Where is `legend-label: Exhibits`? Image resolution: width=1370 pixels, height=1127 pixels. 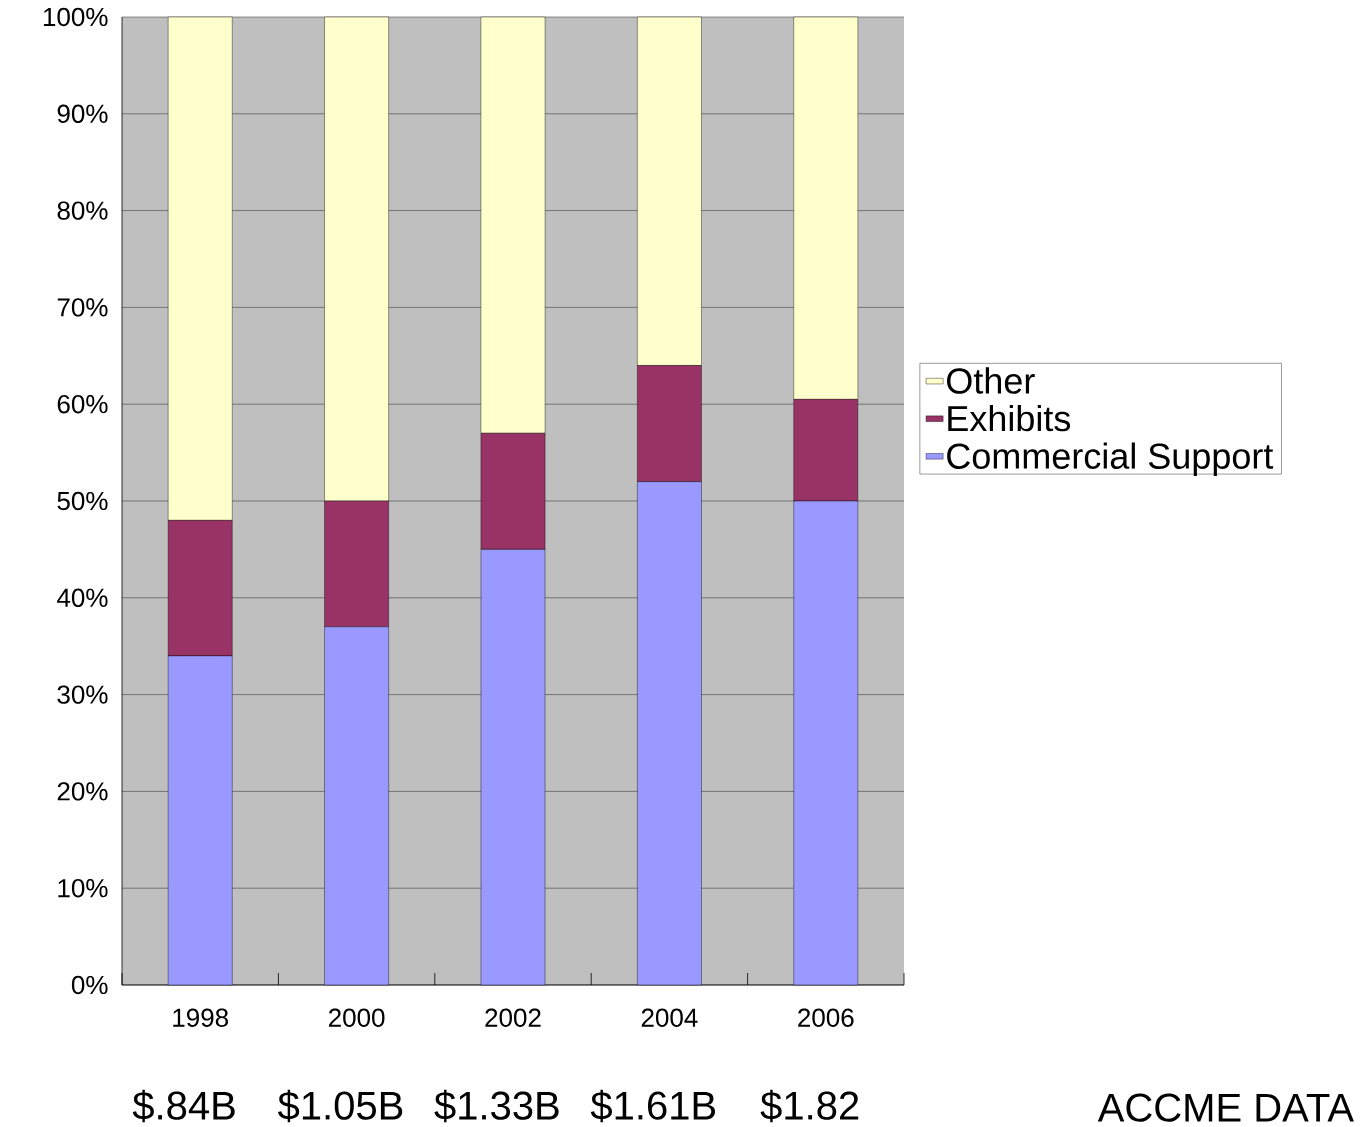
legend-label: Exhibits is located at coordinates (1009, 418).